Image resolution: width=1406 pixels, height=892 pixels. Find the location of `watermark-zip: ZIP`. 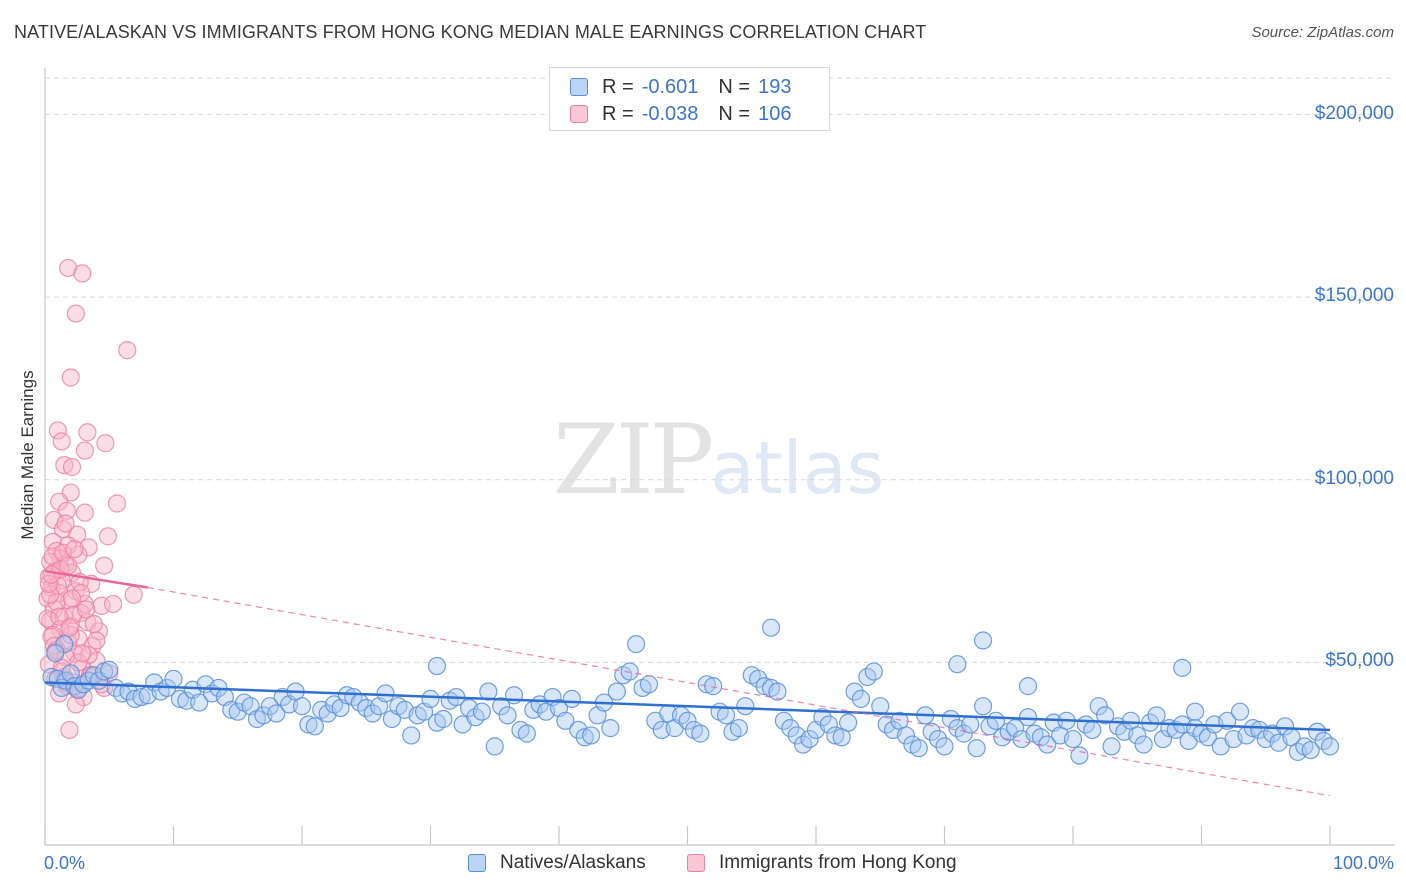

watermark-zip: ZIP is located at coordinates (633, 460).